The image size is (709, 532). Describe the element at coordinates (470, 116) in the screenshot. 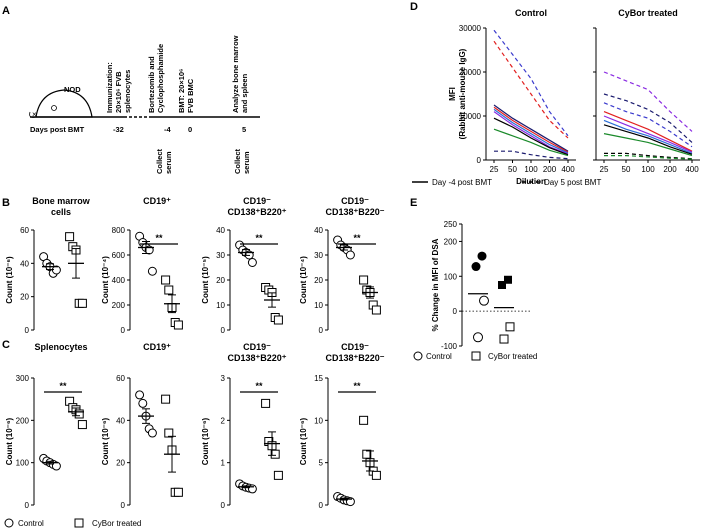

I see `y-tick-label: 10000` at that location.